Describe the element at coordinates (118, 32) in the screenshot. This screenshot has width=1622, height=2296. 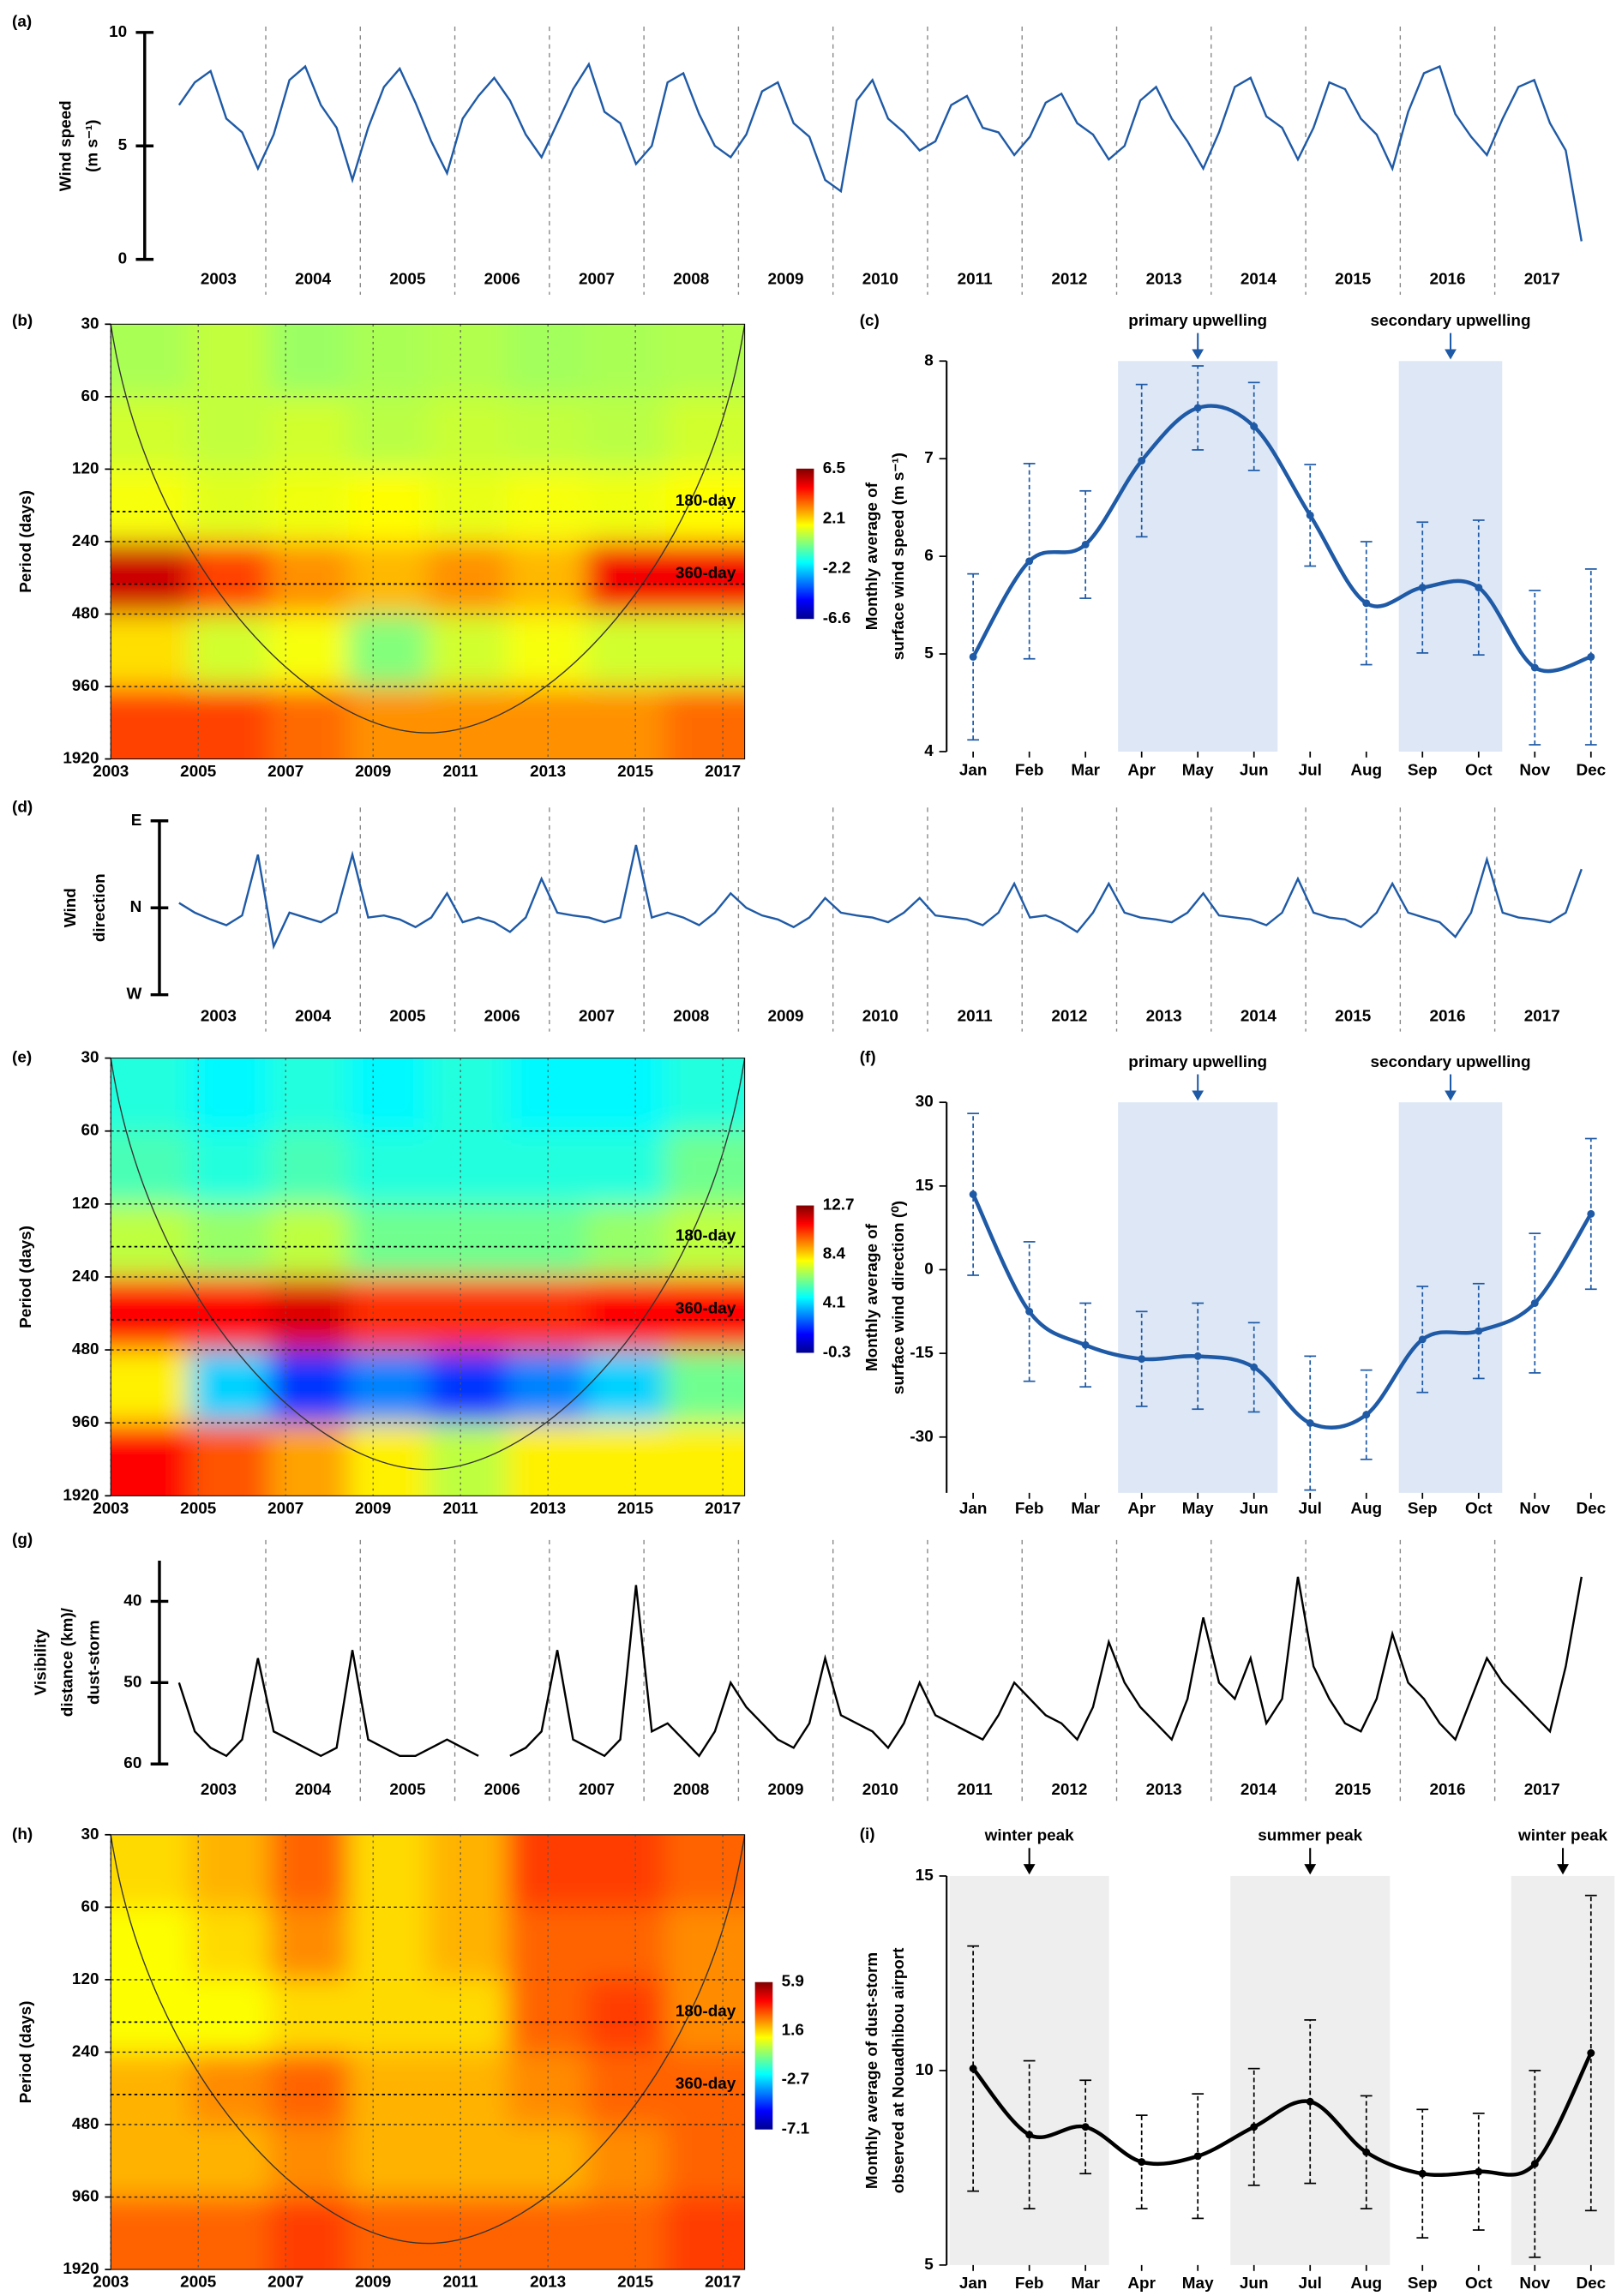
I see `y-tick-label: 10` at that location.